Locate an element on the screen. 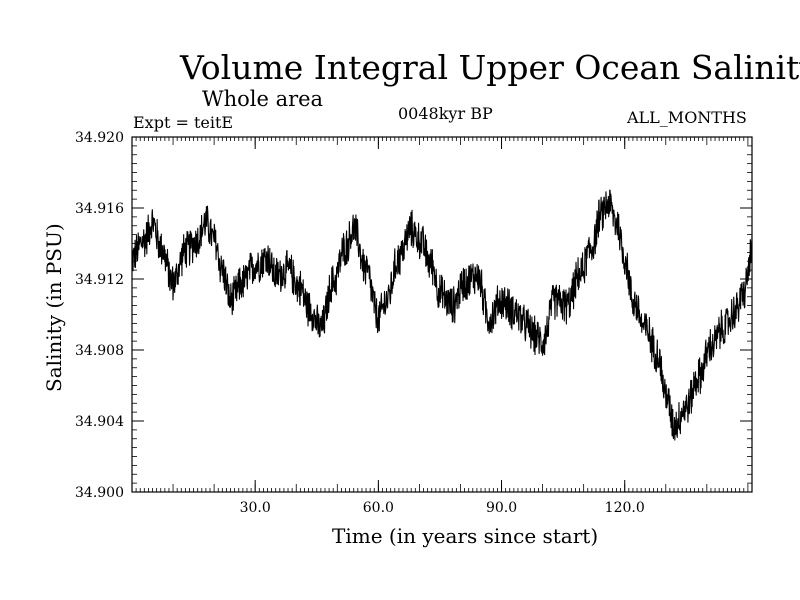 This screenshot has width=800, height=600. y-tick-label: 34.912 is located at coordinates (99, 280).